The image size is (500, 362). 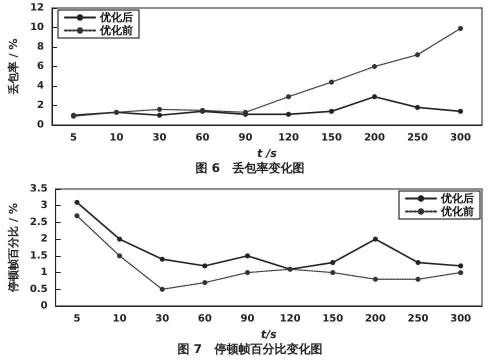 I want to click on y-tick-label: 2.5, so click(x=39, y=222).